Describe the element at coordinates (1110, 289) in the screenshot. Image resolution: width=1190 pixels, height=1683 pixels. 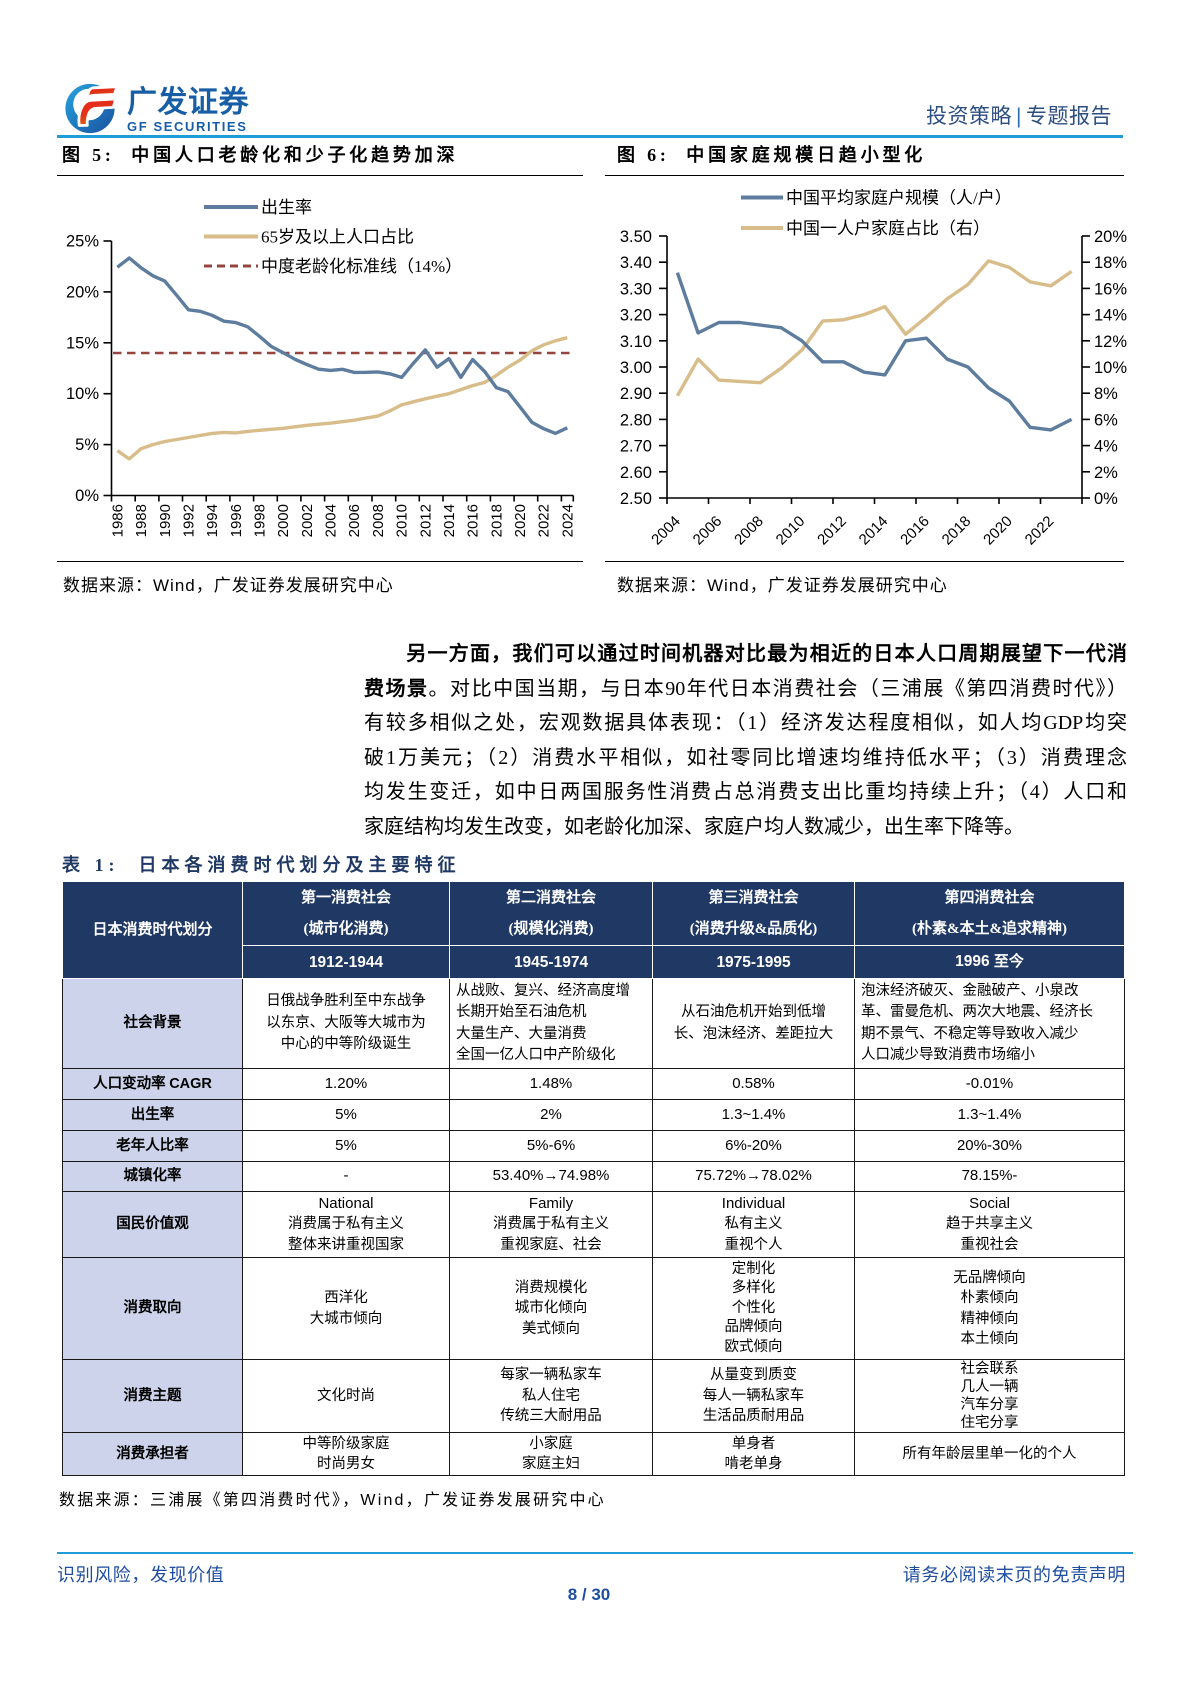
I see `svg-text: 16%` at that location.